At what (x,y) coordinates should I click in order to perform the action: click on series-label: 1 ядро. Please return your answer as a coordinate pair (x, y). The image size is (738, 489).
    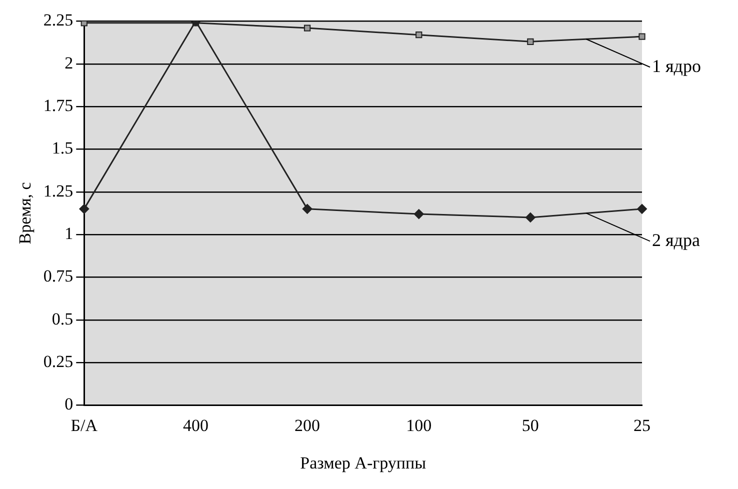
    Looking at the image, I should click on (676, 66).